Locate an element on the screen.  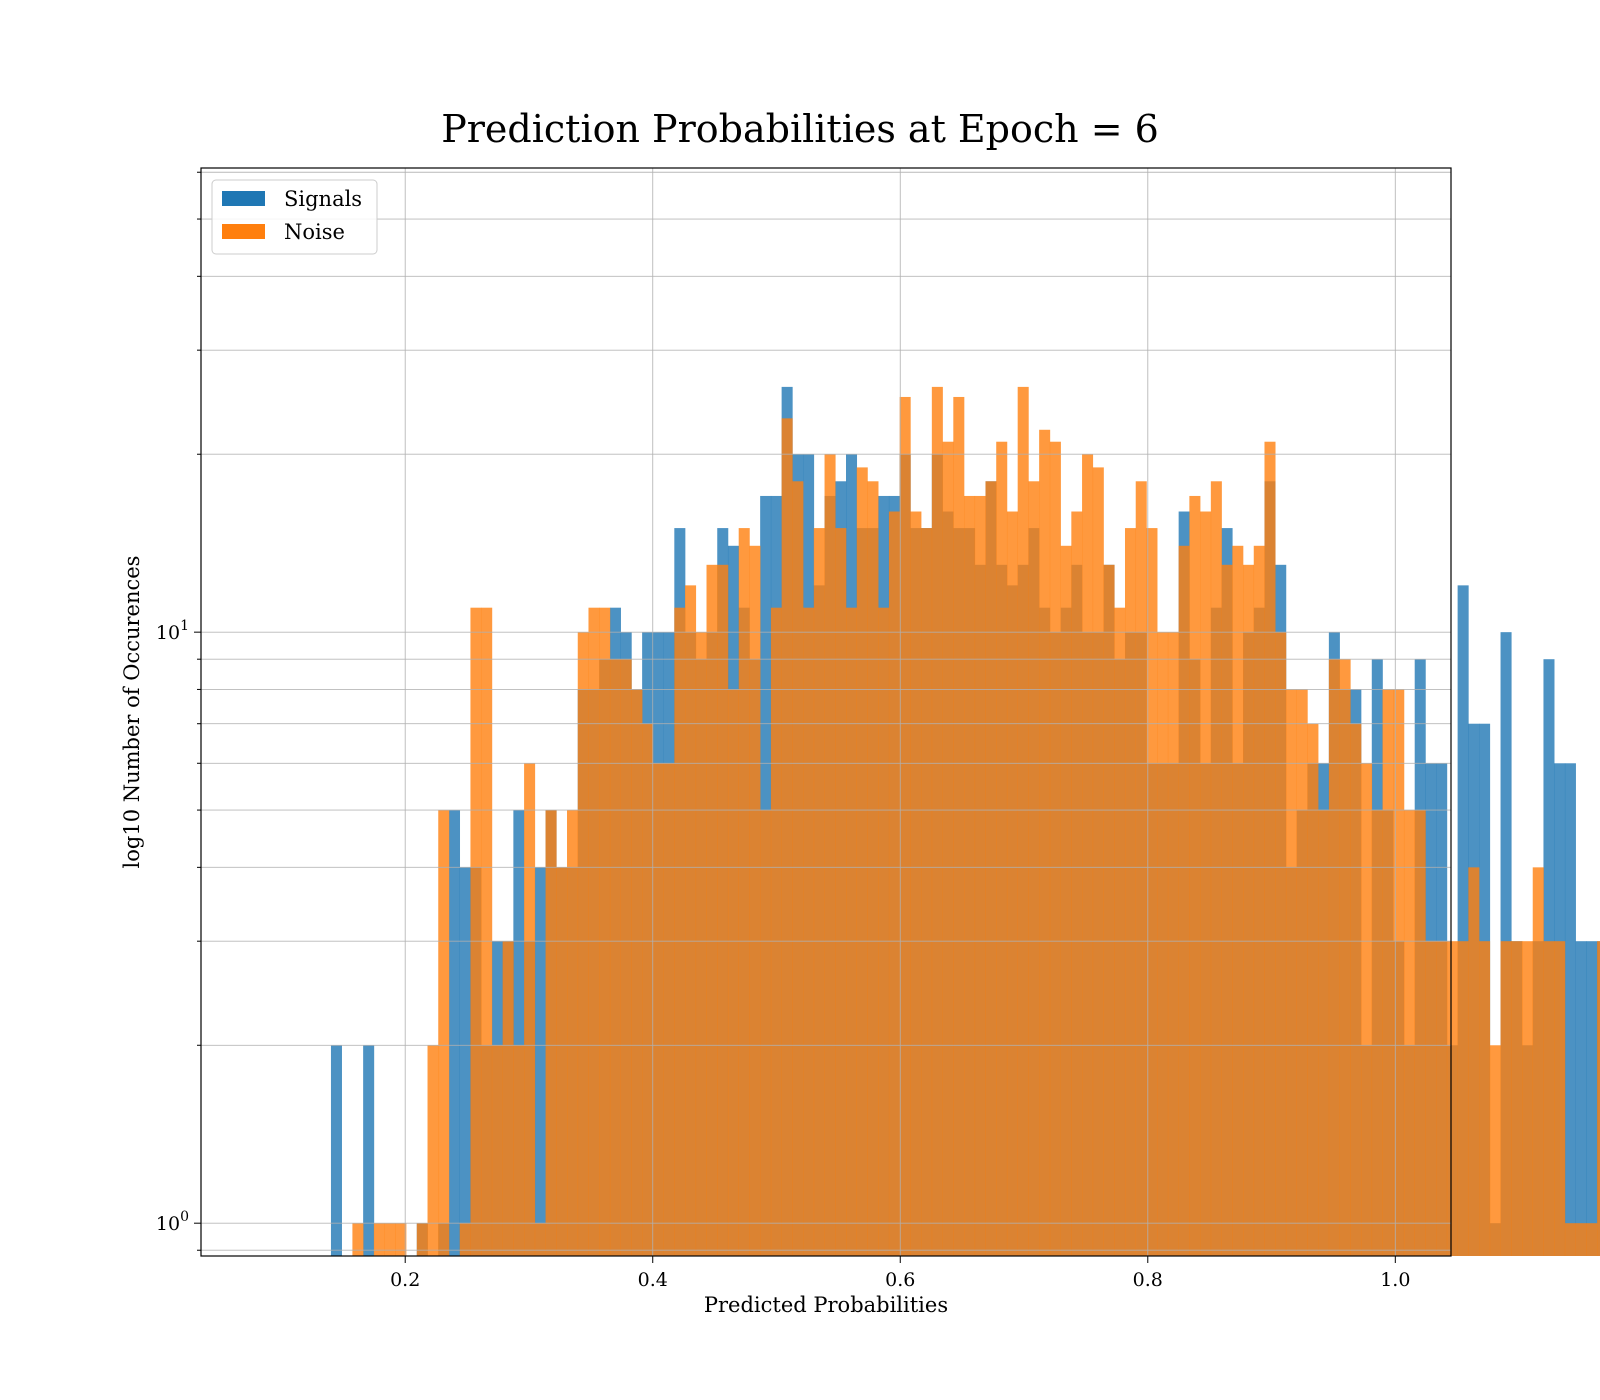
x-tick-label: 0.4 is located at coordinates (653, 1280).